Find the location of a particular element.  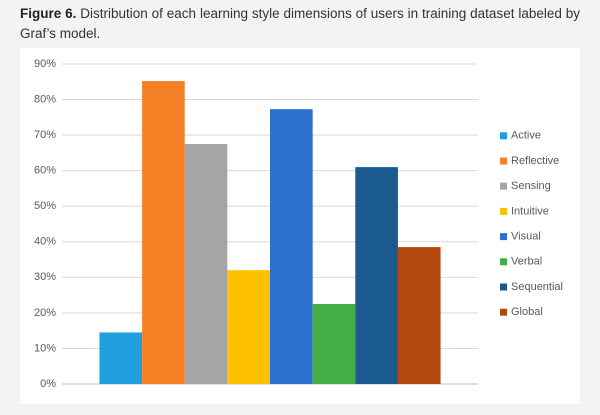

legend-label: Sequential is located at coordinates (537, 287).